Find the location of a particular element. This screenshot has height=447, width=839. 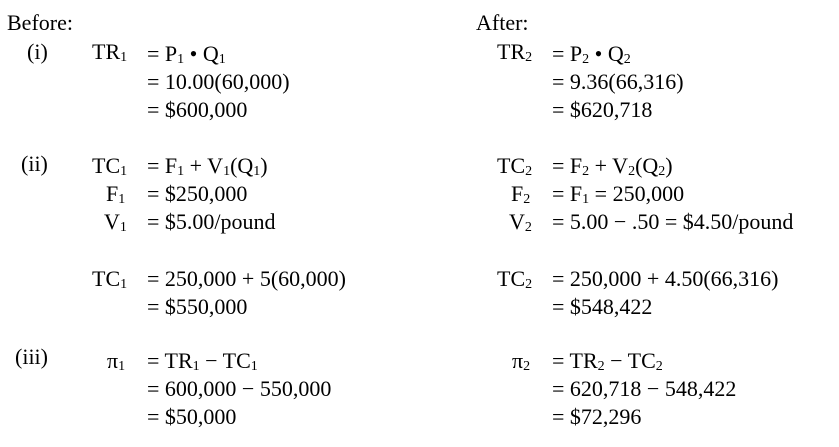

after-tr-formula: = P2 • Q2 is located at coordinates (591, 54).